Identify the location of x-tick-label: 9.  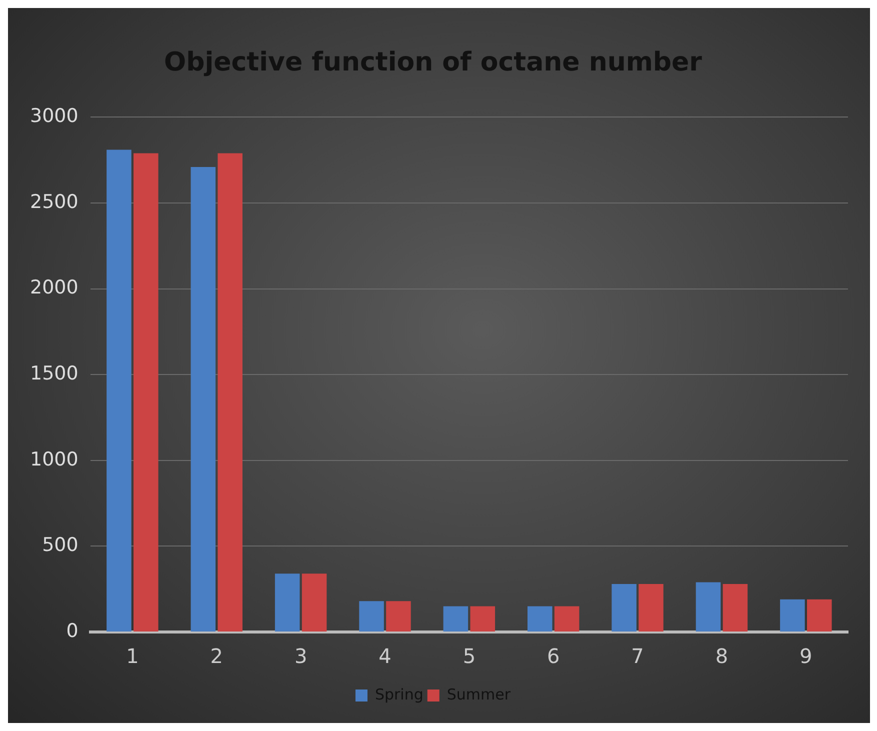
(806, 656).